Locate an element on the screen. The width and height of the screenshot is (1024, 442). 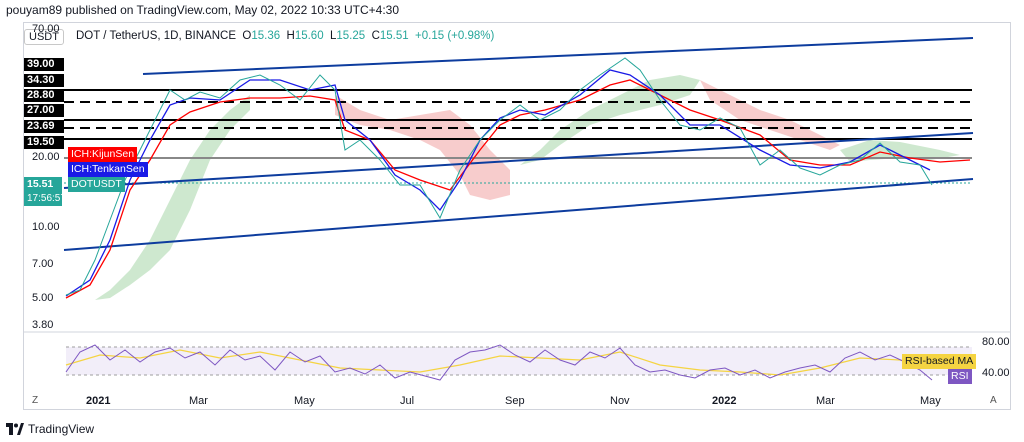
level-label: 27.00 is located at coordinates (44, 110).